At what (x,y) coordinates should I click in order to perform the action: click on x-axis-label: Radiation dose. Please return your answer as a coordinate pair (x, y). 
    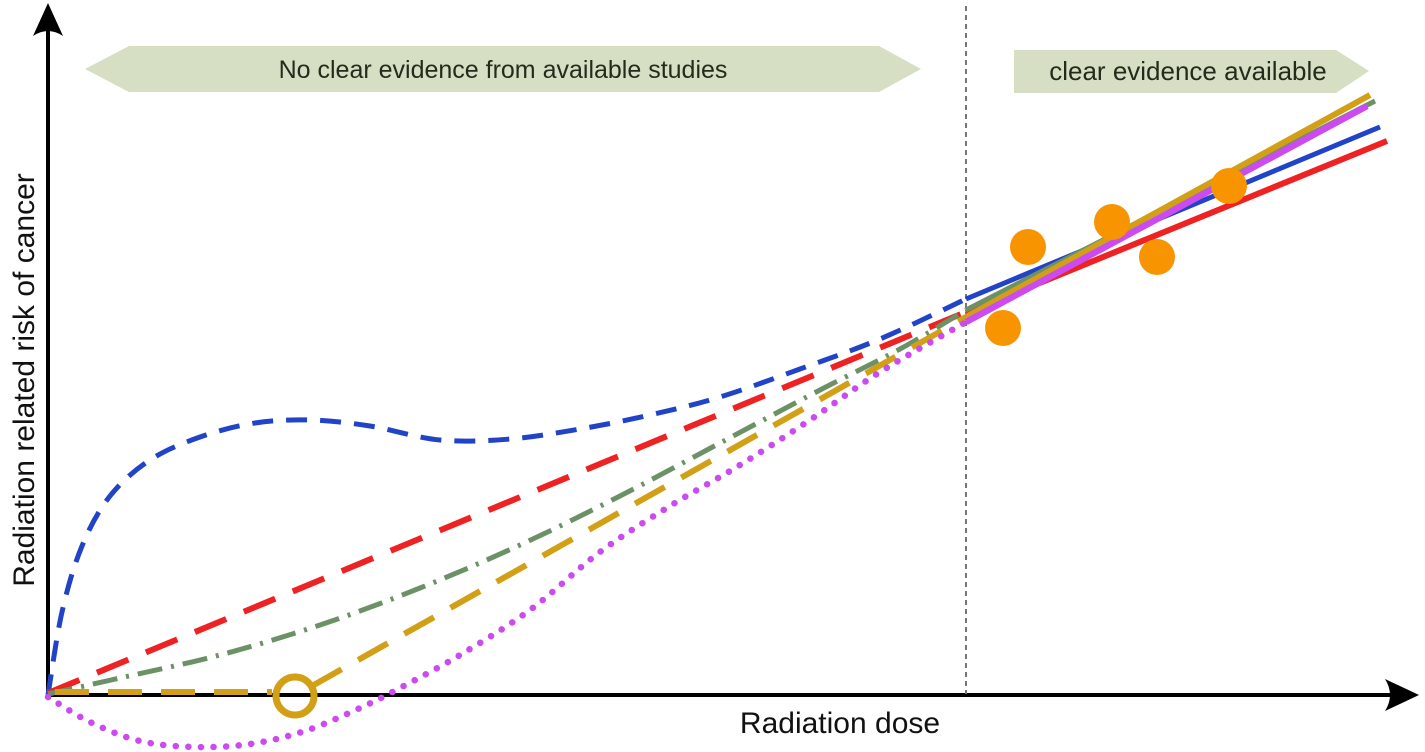
    Looking at the image, I should click on (840, 723).